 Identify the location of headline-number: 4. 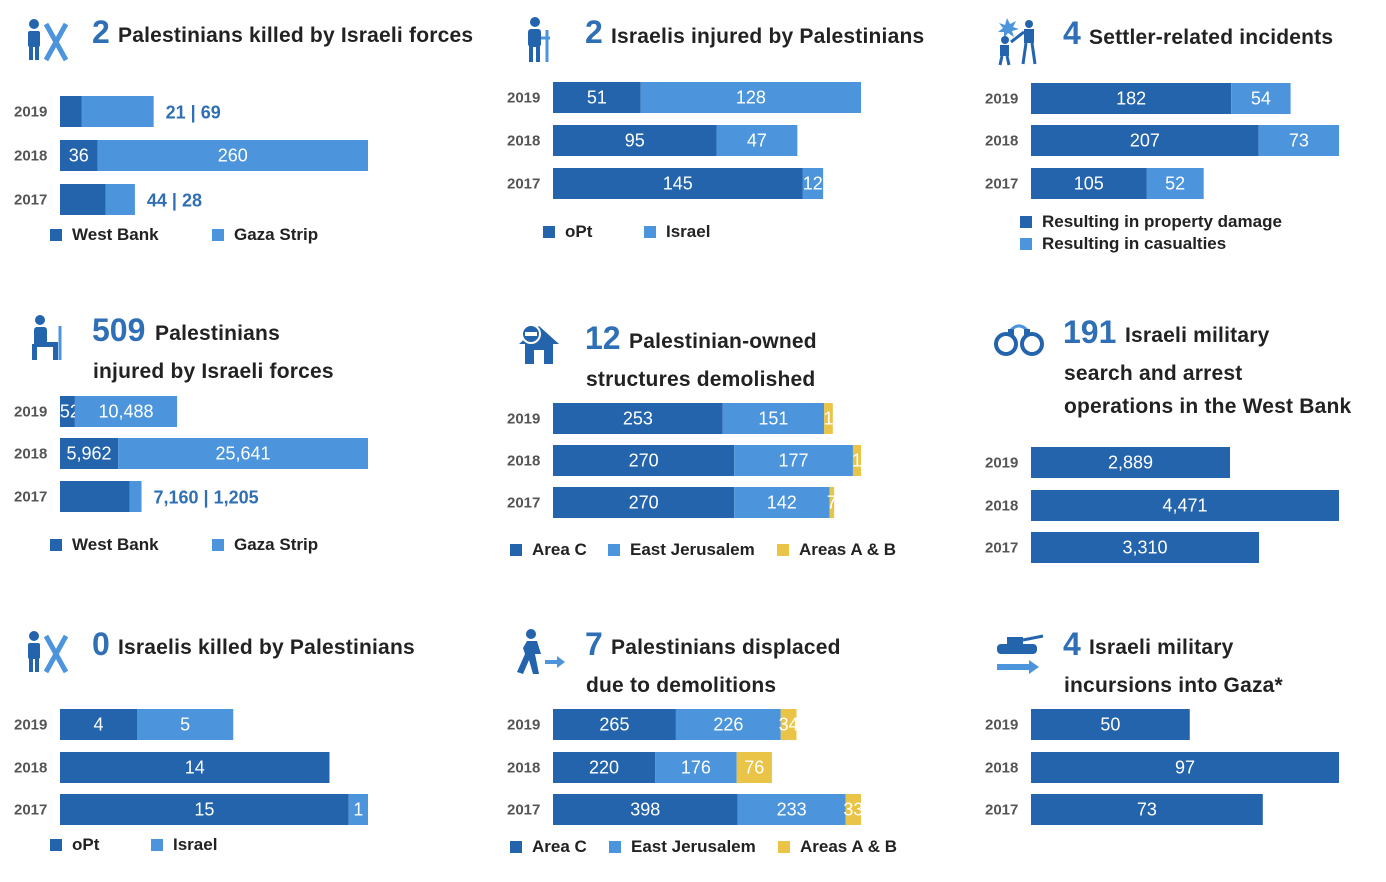
(1072, 644).